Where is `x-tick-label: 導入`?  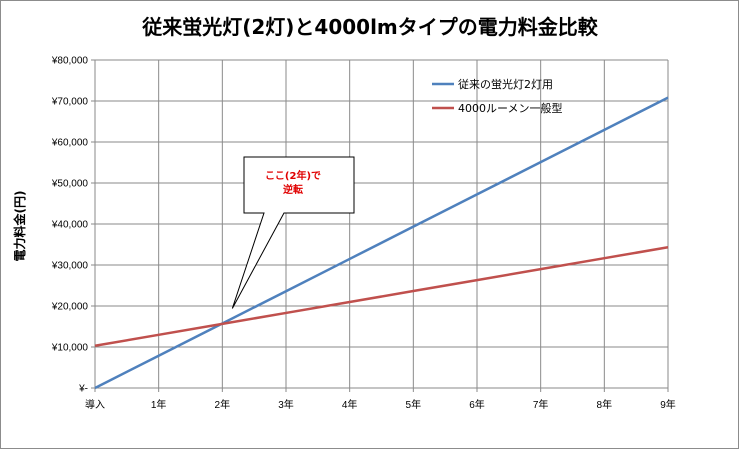
x-tick-label: 導入 is located at coordinates (95, 404).